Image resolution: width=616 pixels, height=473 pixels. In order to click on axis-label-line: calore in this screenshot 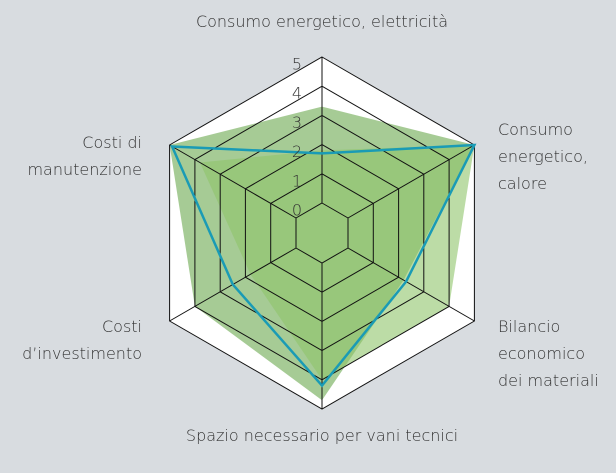, I will do `click(522, 183)`.